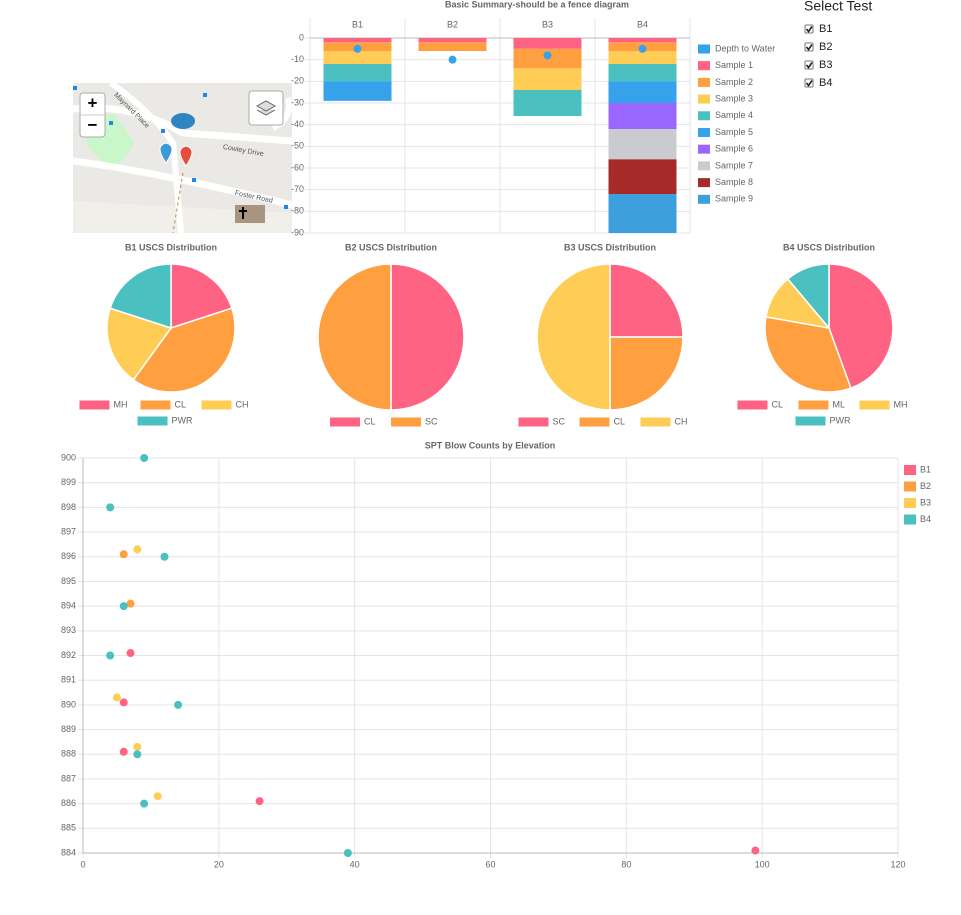  Describe the element at coordinates (355, 864) in the screenshot. I see `x-tick-label: 40` at that location.